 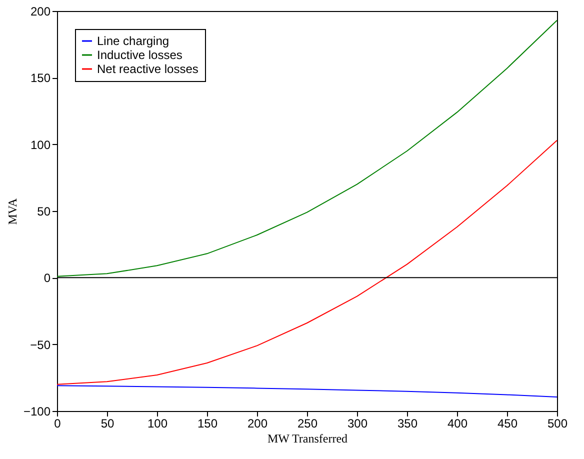 I want to click on x-tick-label: 200, so click(x=257, y=423).